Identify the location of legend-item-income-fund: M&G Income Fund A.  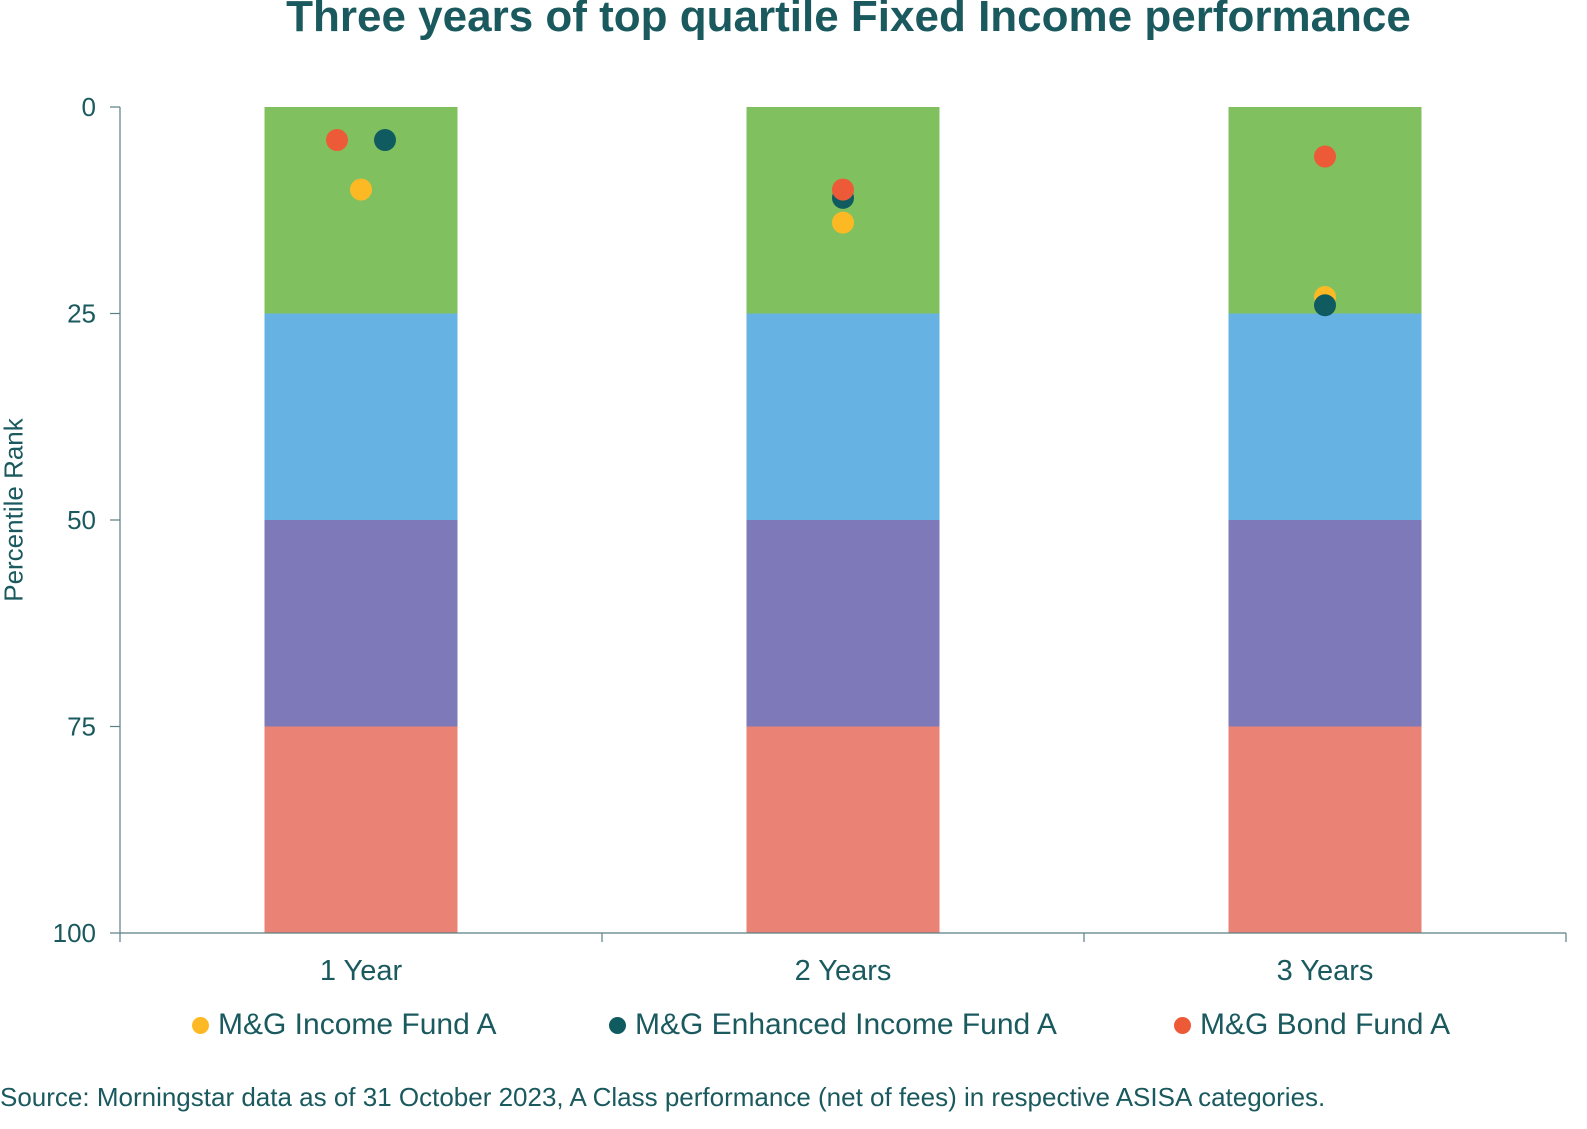
(344, 1025).